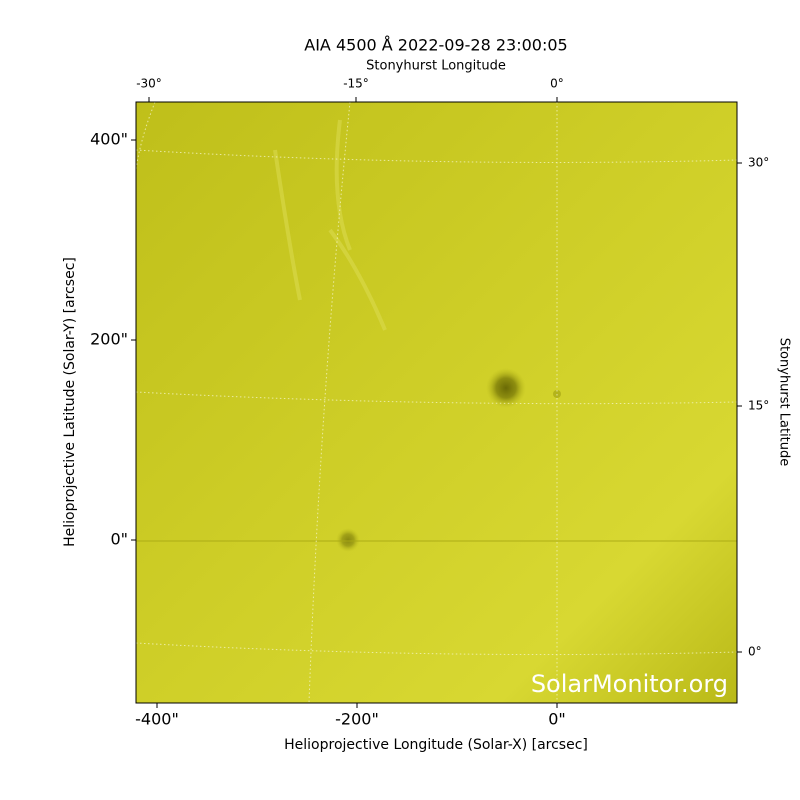 The width and height of the screenshot is (800, 800). I want to click on x2-label: Stonyhurst Longitude, so click(436, 66).